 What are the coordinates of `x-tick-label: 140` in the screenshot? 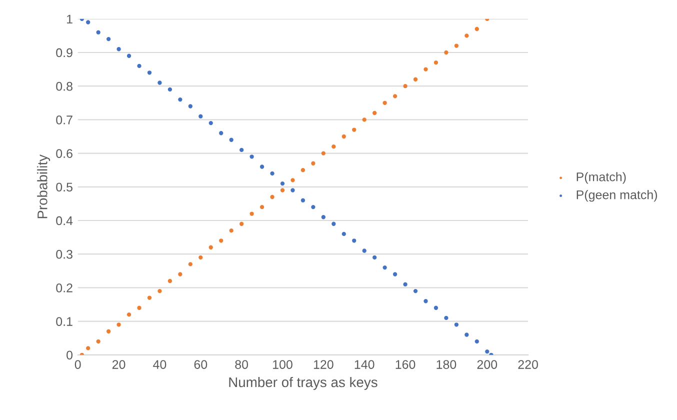 It's located at (364, 364).